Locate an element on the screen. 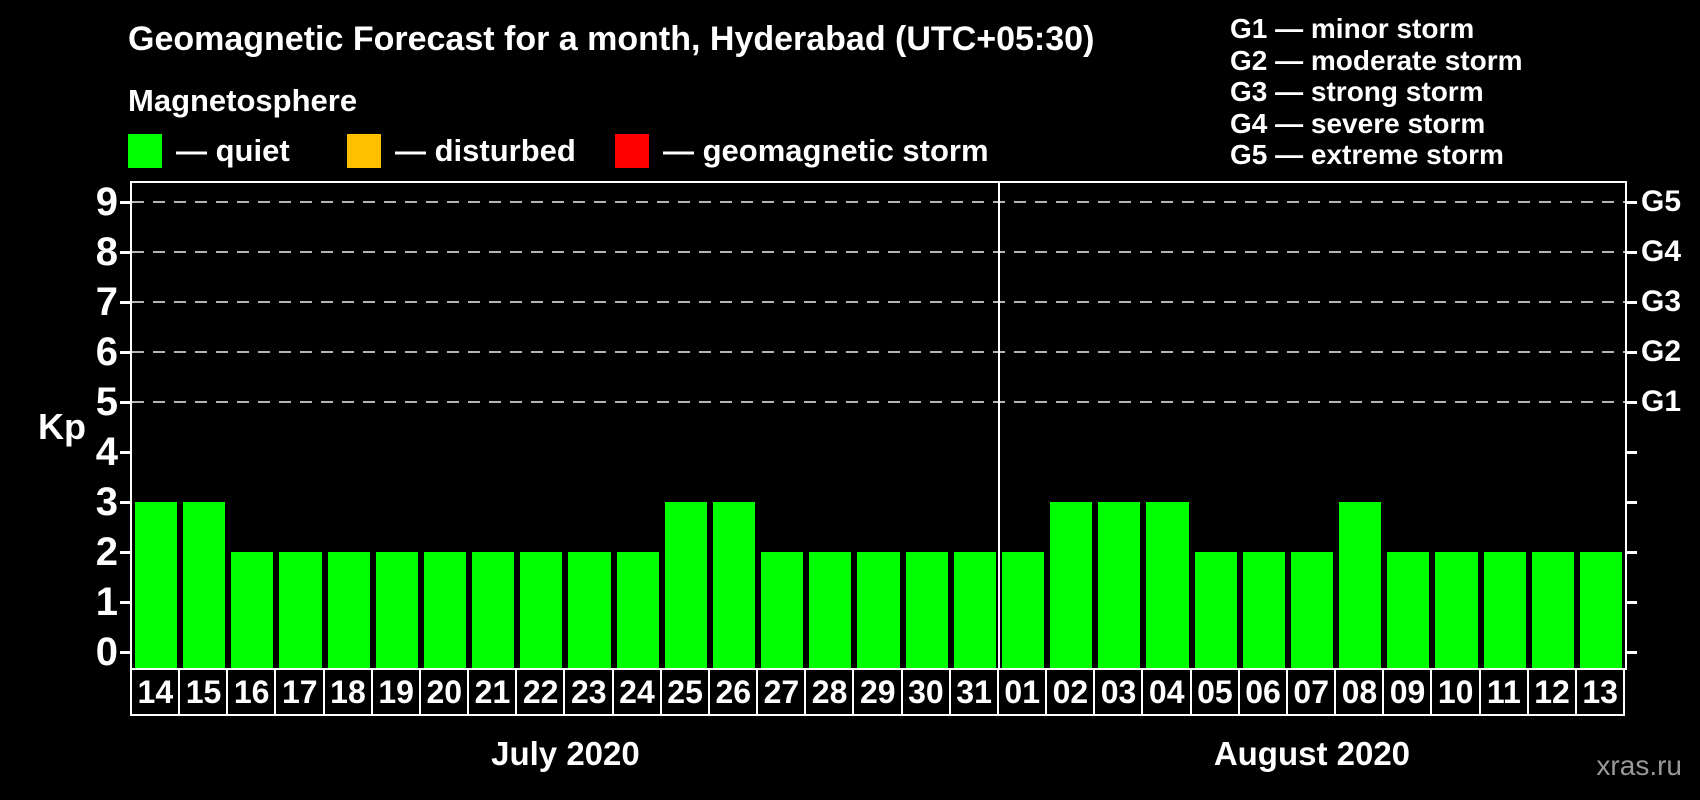 This screenshot has width=1700, height=800. date-label-10: 10 is located at coordinates (1455, 692).